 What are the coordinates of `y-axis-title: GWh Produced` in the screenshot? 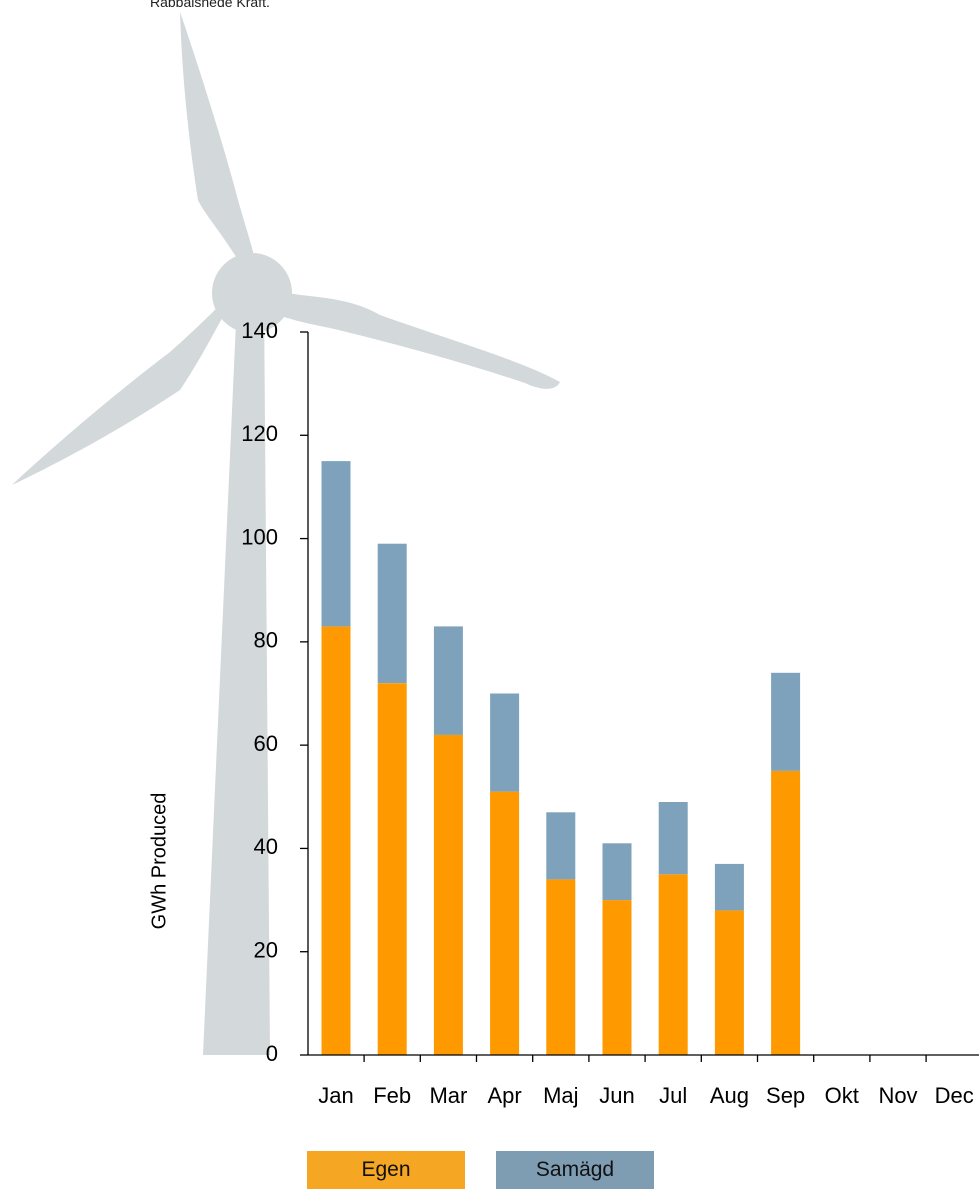 It's located at (159, 861).